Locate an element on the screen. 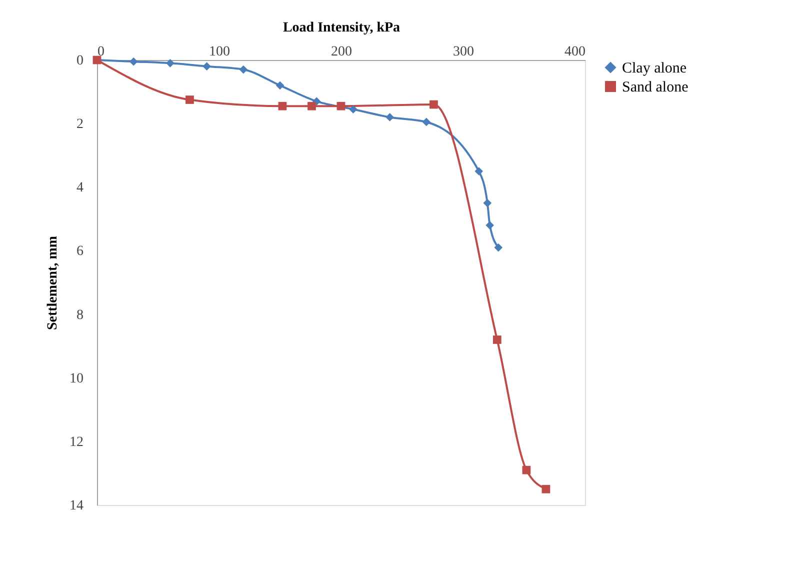 The image size is (792, 583). y-tick-label: 2 is located at coordinates (80, 124).